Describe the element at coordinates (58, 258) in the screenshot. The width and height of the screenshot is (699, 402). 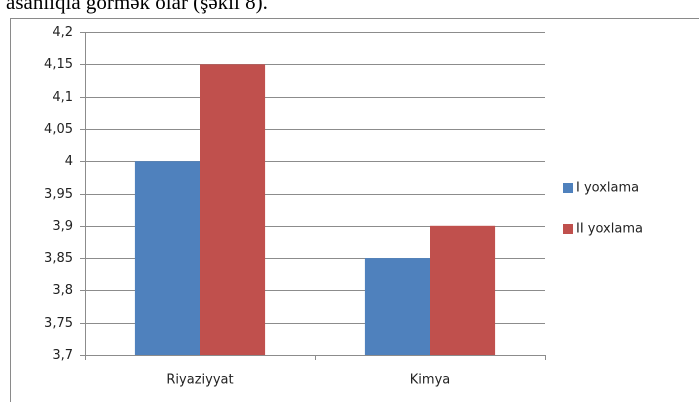
I see `y-tick-label: 3,85` at that location.